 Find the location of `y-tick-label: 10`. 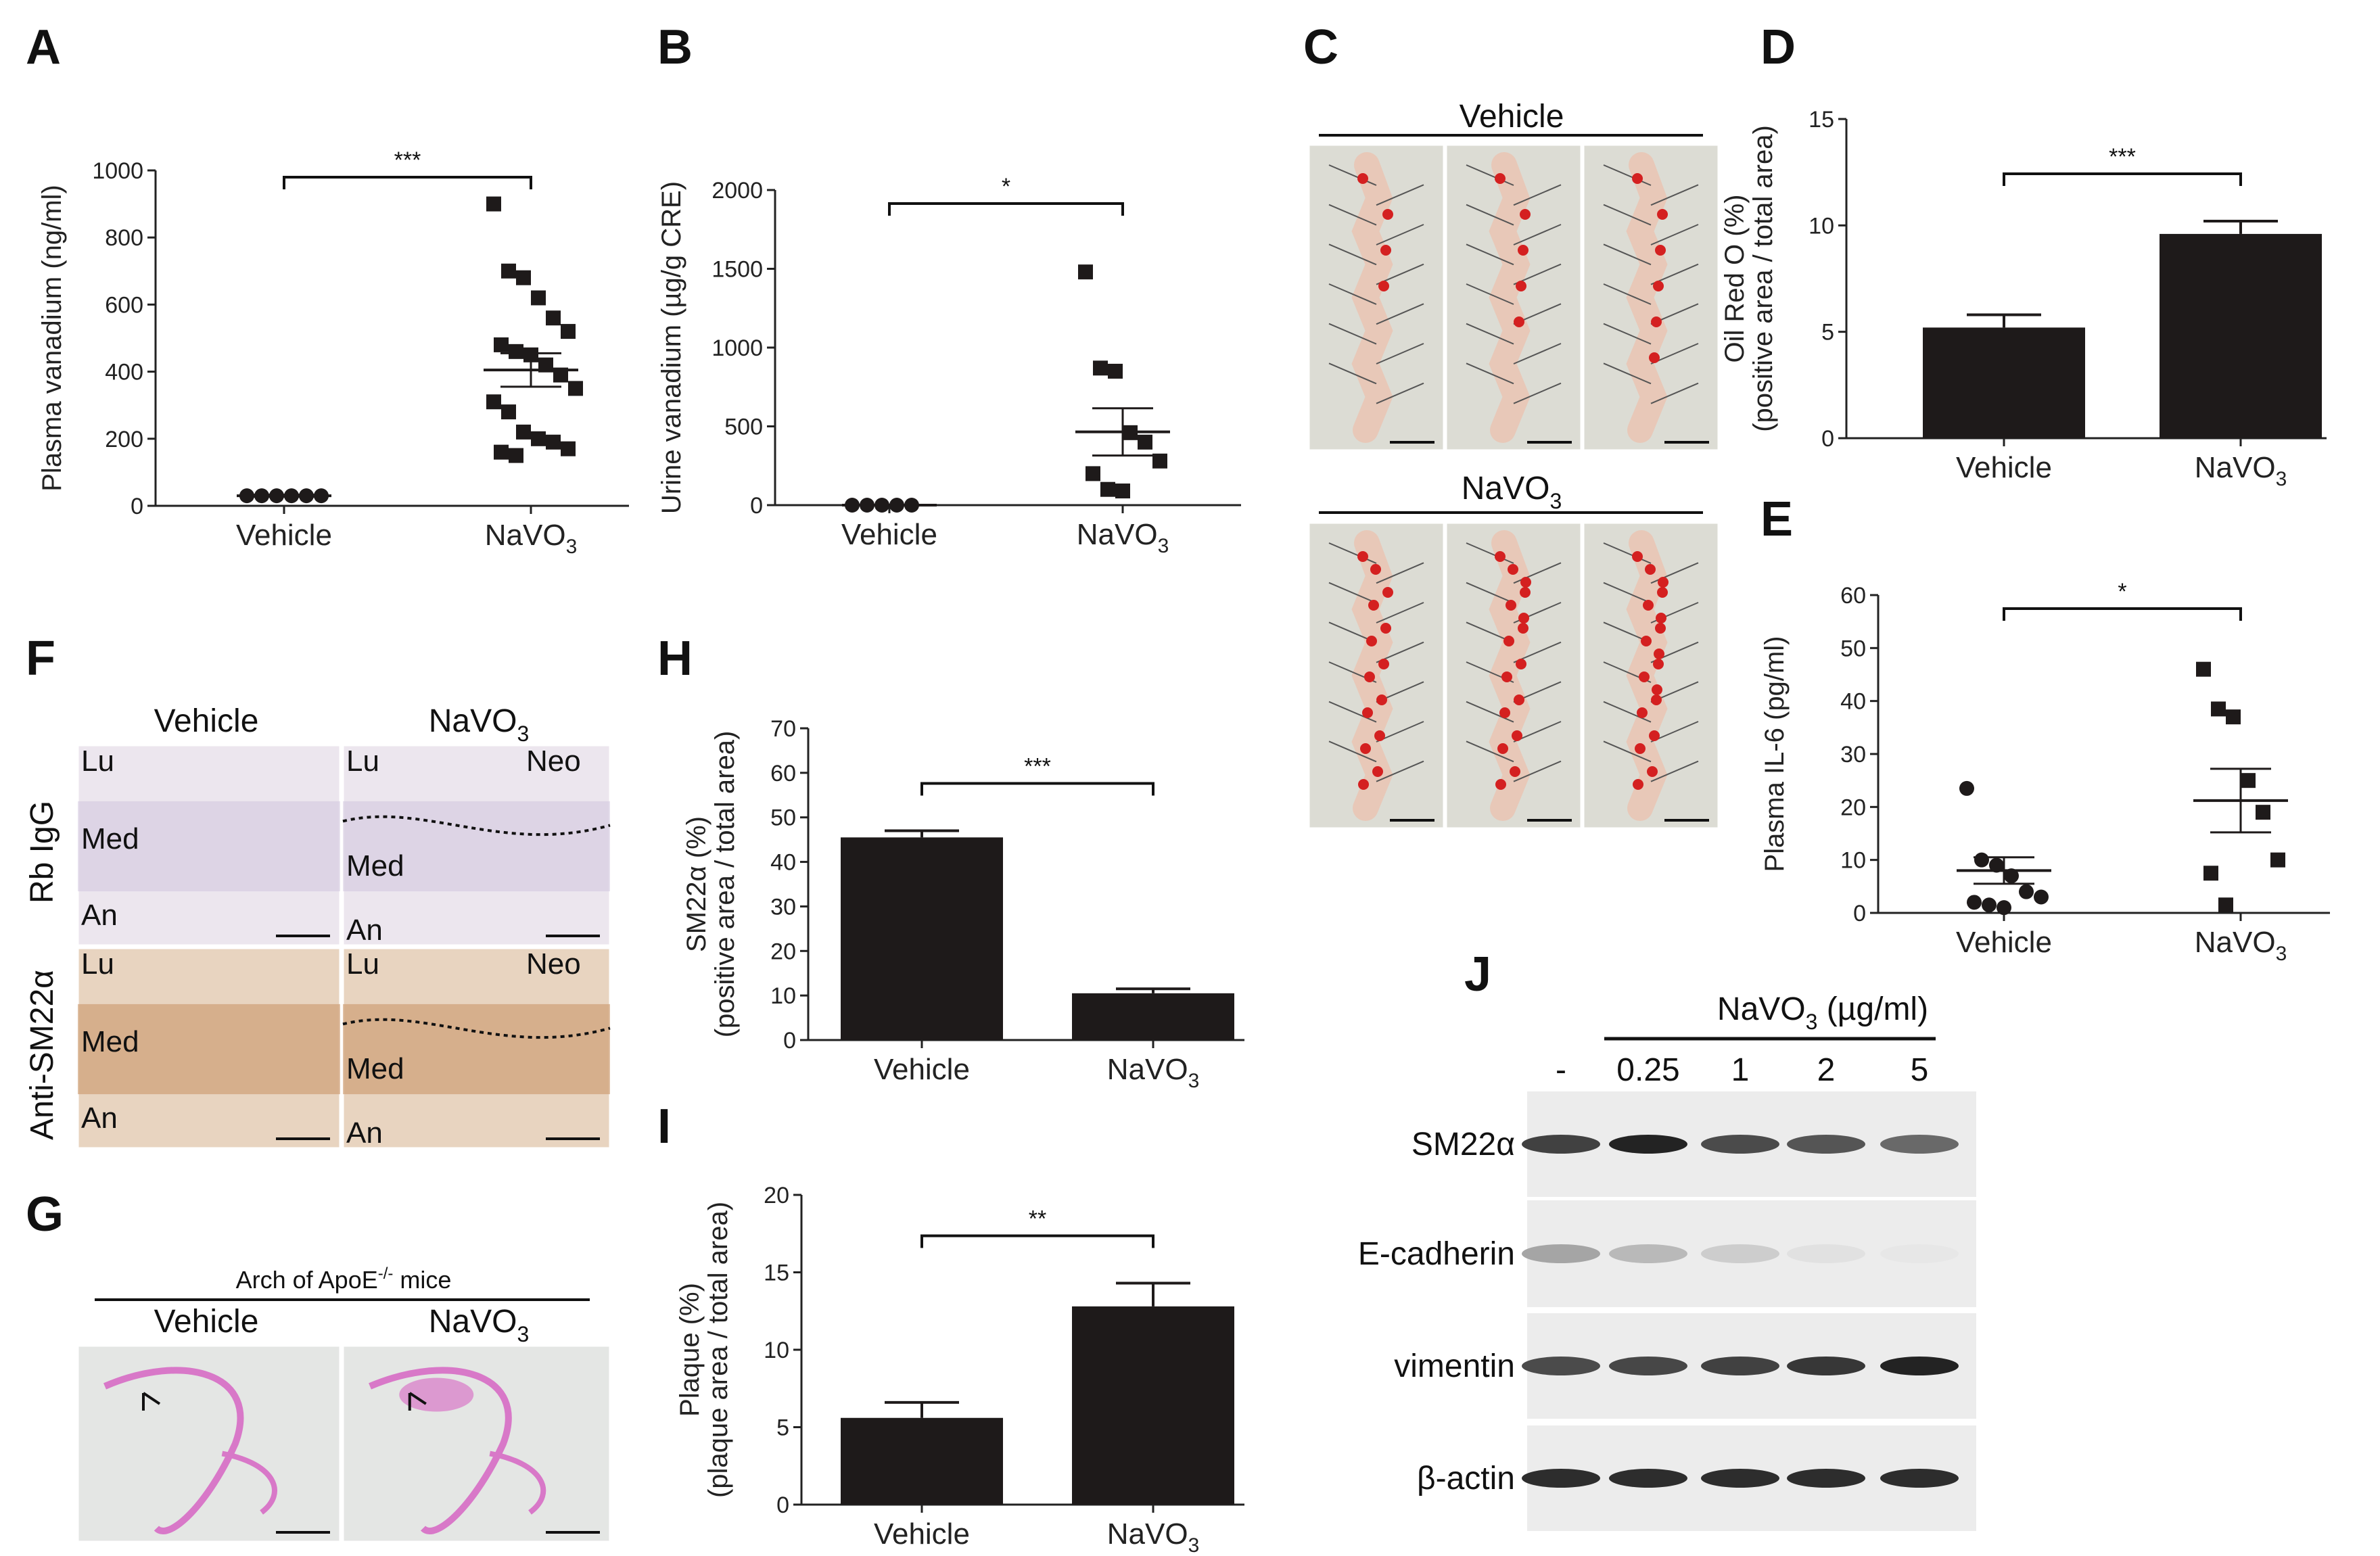

y-tick-label: 10 is located at coordinates (1821, 226).